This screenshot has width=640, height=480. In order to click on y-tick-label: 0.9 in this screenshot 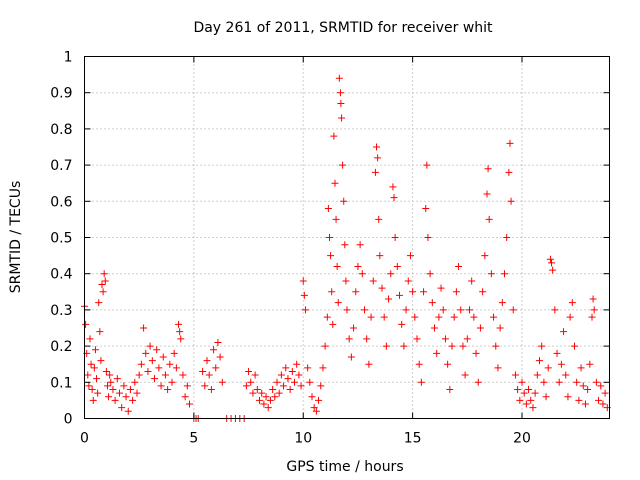, I will do `click(61, 94)`.